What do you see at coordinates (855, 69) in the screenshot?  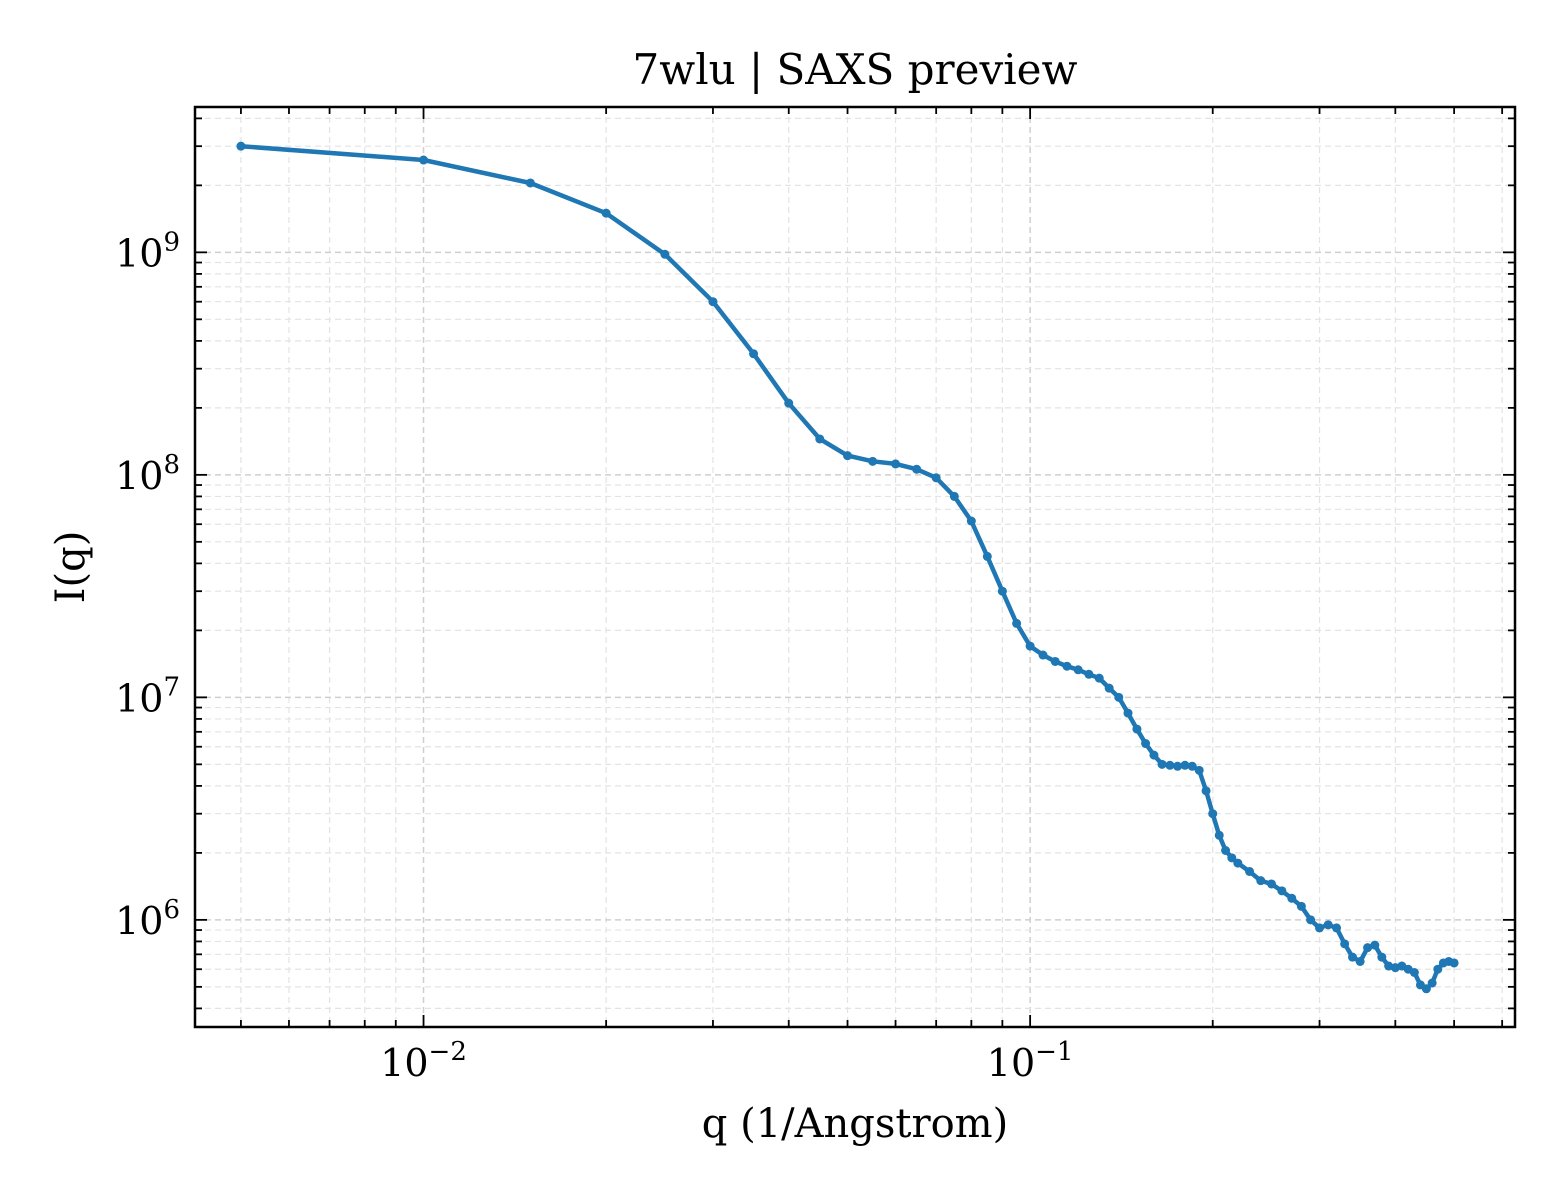 I see `chart-title: 7wlu | SAXS preview` at bounding box center [855, 69].